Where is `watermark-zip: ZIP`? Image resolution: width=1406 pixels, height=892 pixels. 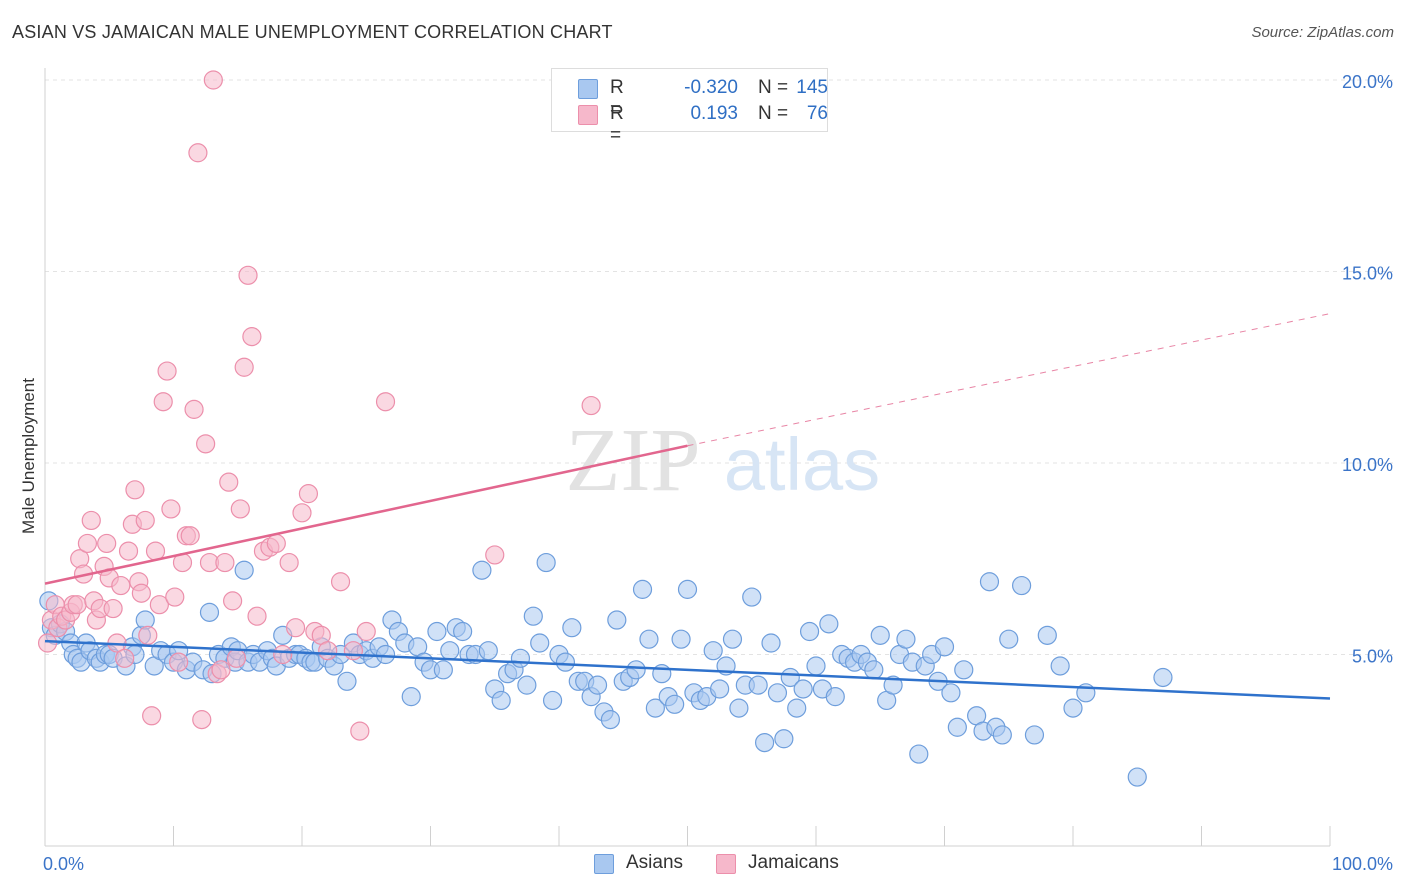 watermark-zip: ZIP is located at coordinates (633, 460).